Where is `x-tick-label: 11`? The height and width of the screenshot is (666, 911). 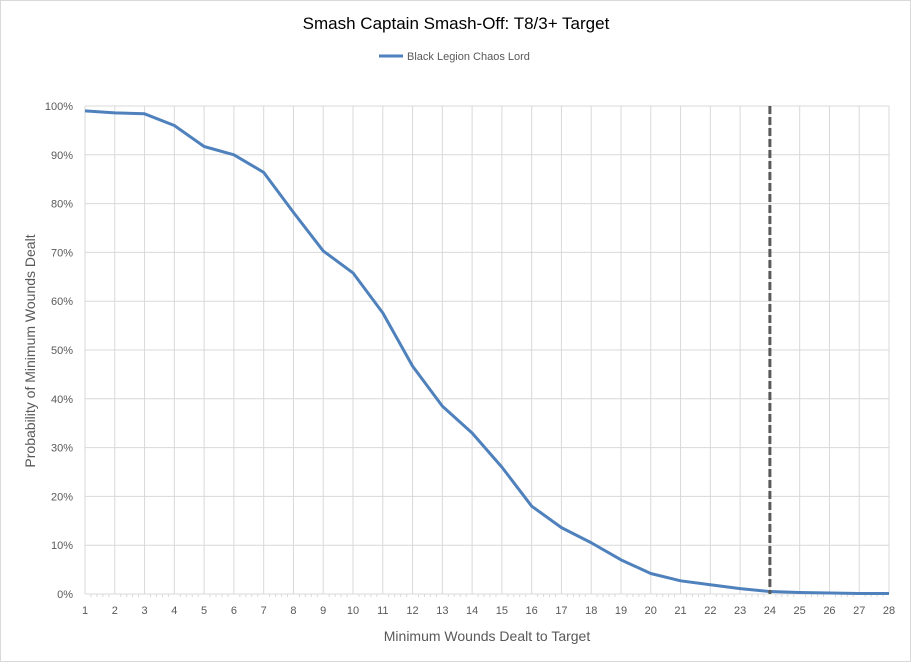
x-tick-label: 11 is located at coordinates (382, 611).